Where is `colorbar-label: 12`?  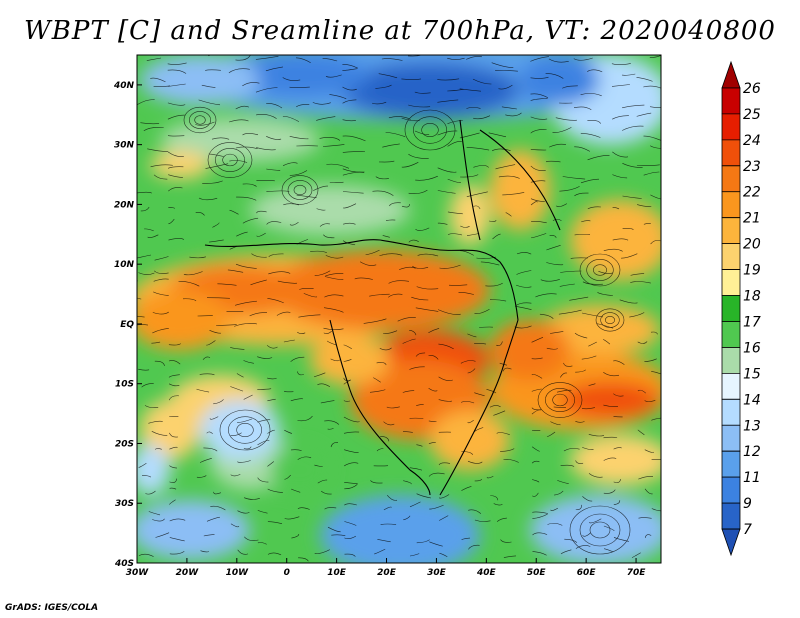
colorbar-label: 12 is located at coordinates (752, 452).